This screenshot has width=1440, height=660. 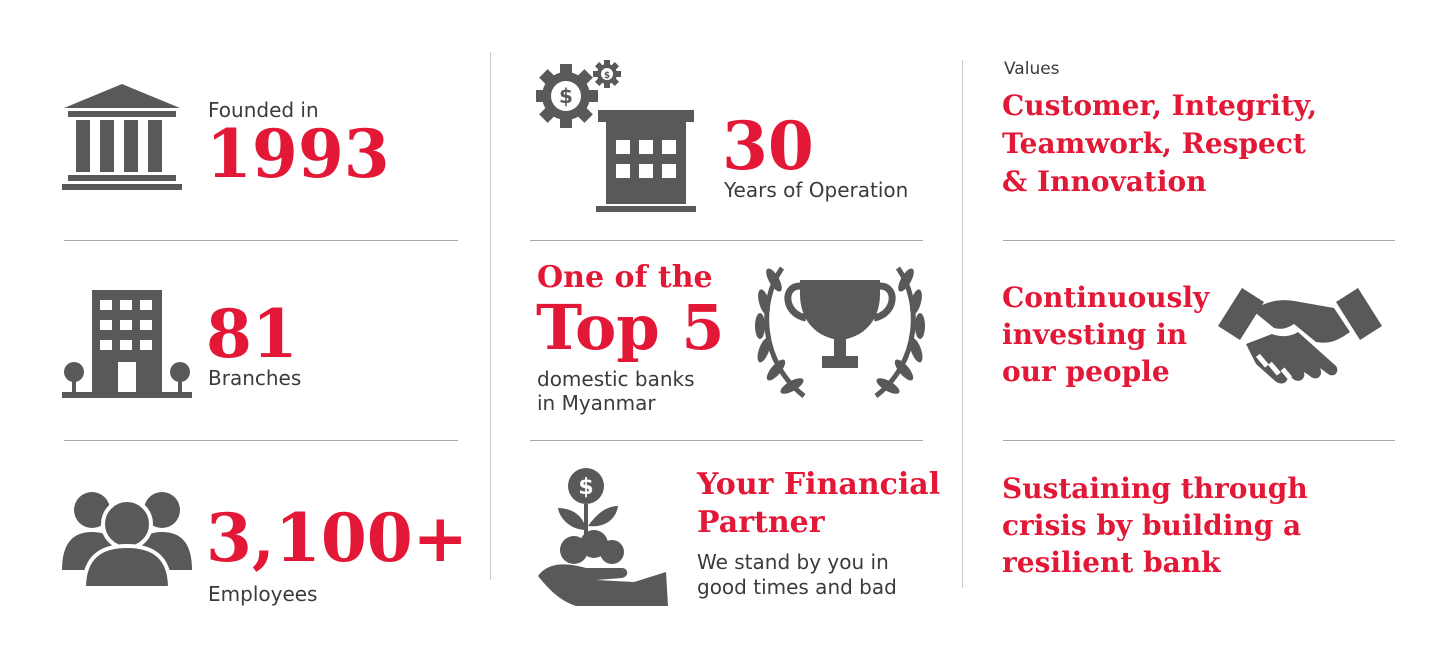 What do you see at coordinates (603, 535) in the screenshot?
I see `money-plant-hand-icon: $` at bounding box center [603, 535].